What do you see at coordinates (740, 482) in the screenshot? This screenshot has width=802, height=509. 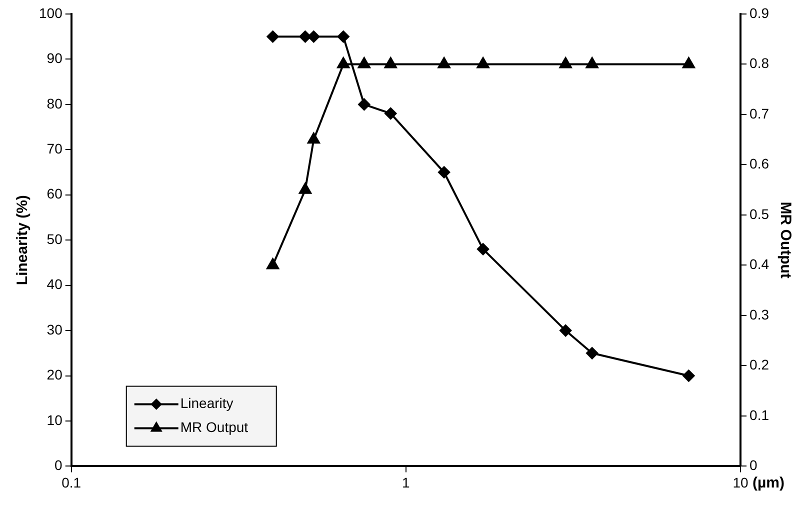 I see `x-tick-label: 10` at bounding box center [740, 482].